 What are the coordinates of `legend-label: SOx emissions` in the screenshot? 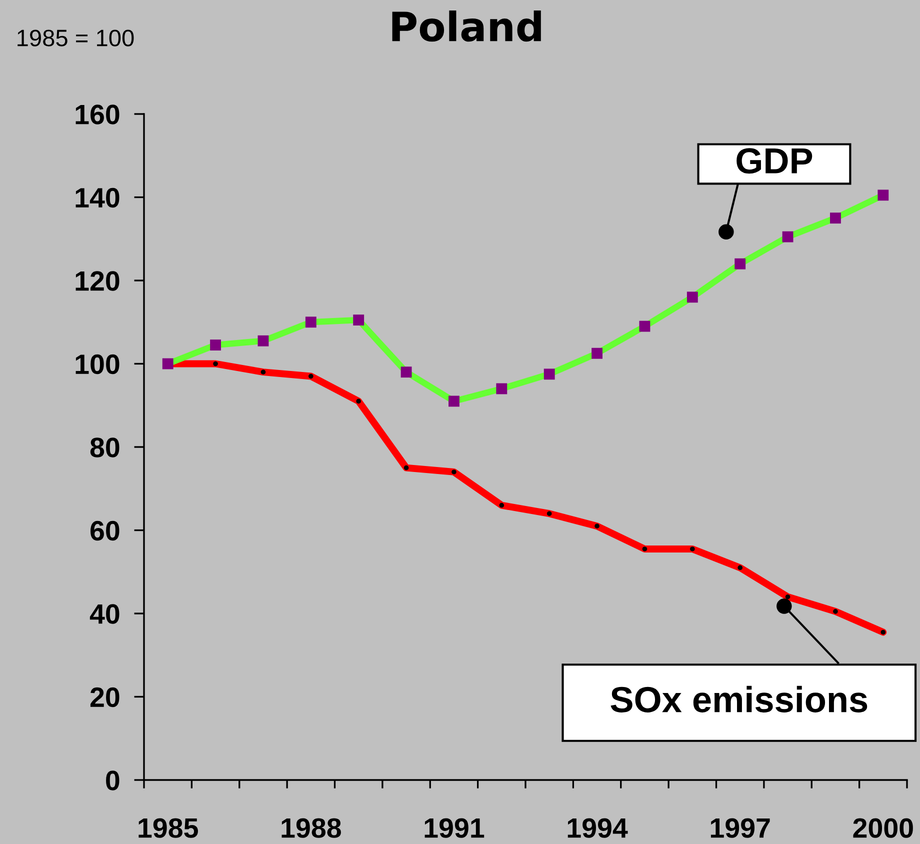 It's located at (739, 699).